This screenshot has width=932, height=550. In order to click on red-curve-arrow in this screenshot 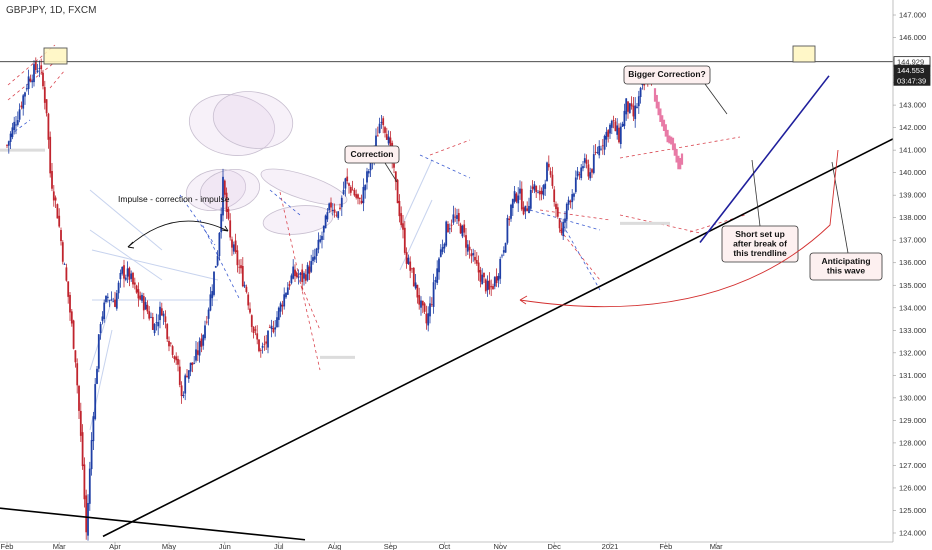, I will do `click(679, 228)`.